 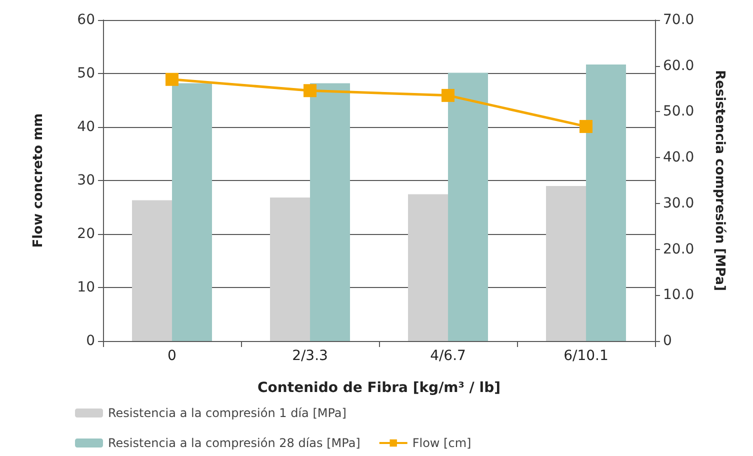 What do you see at coordinates (678, 112) in the screenshot?
I see `y2-tick-label: 50.0` at bounding box center [678, 112].